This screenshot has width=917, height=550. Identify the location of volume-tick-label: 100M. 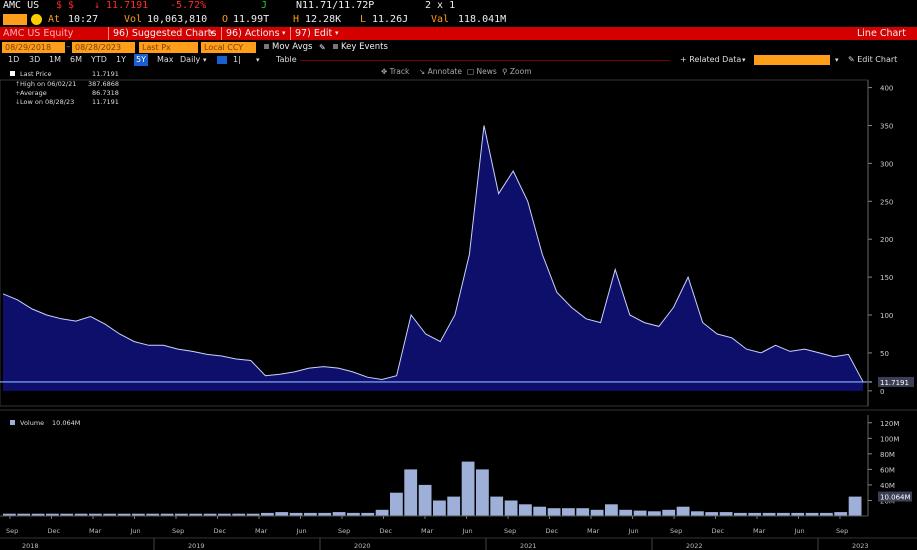
(889, 439).